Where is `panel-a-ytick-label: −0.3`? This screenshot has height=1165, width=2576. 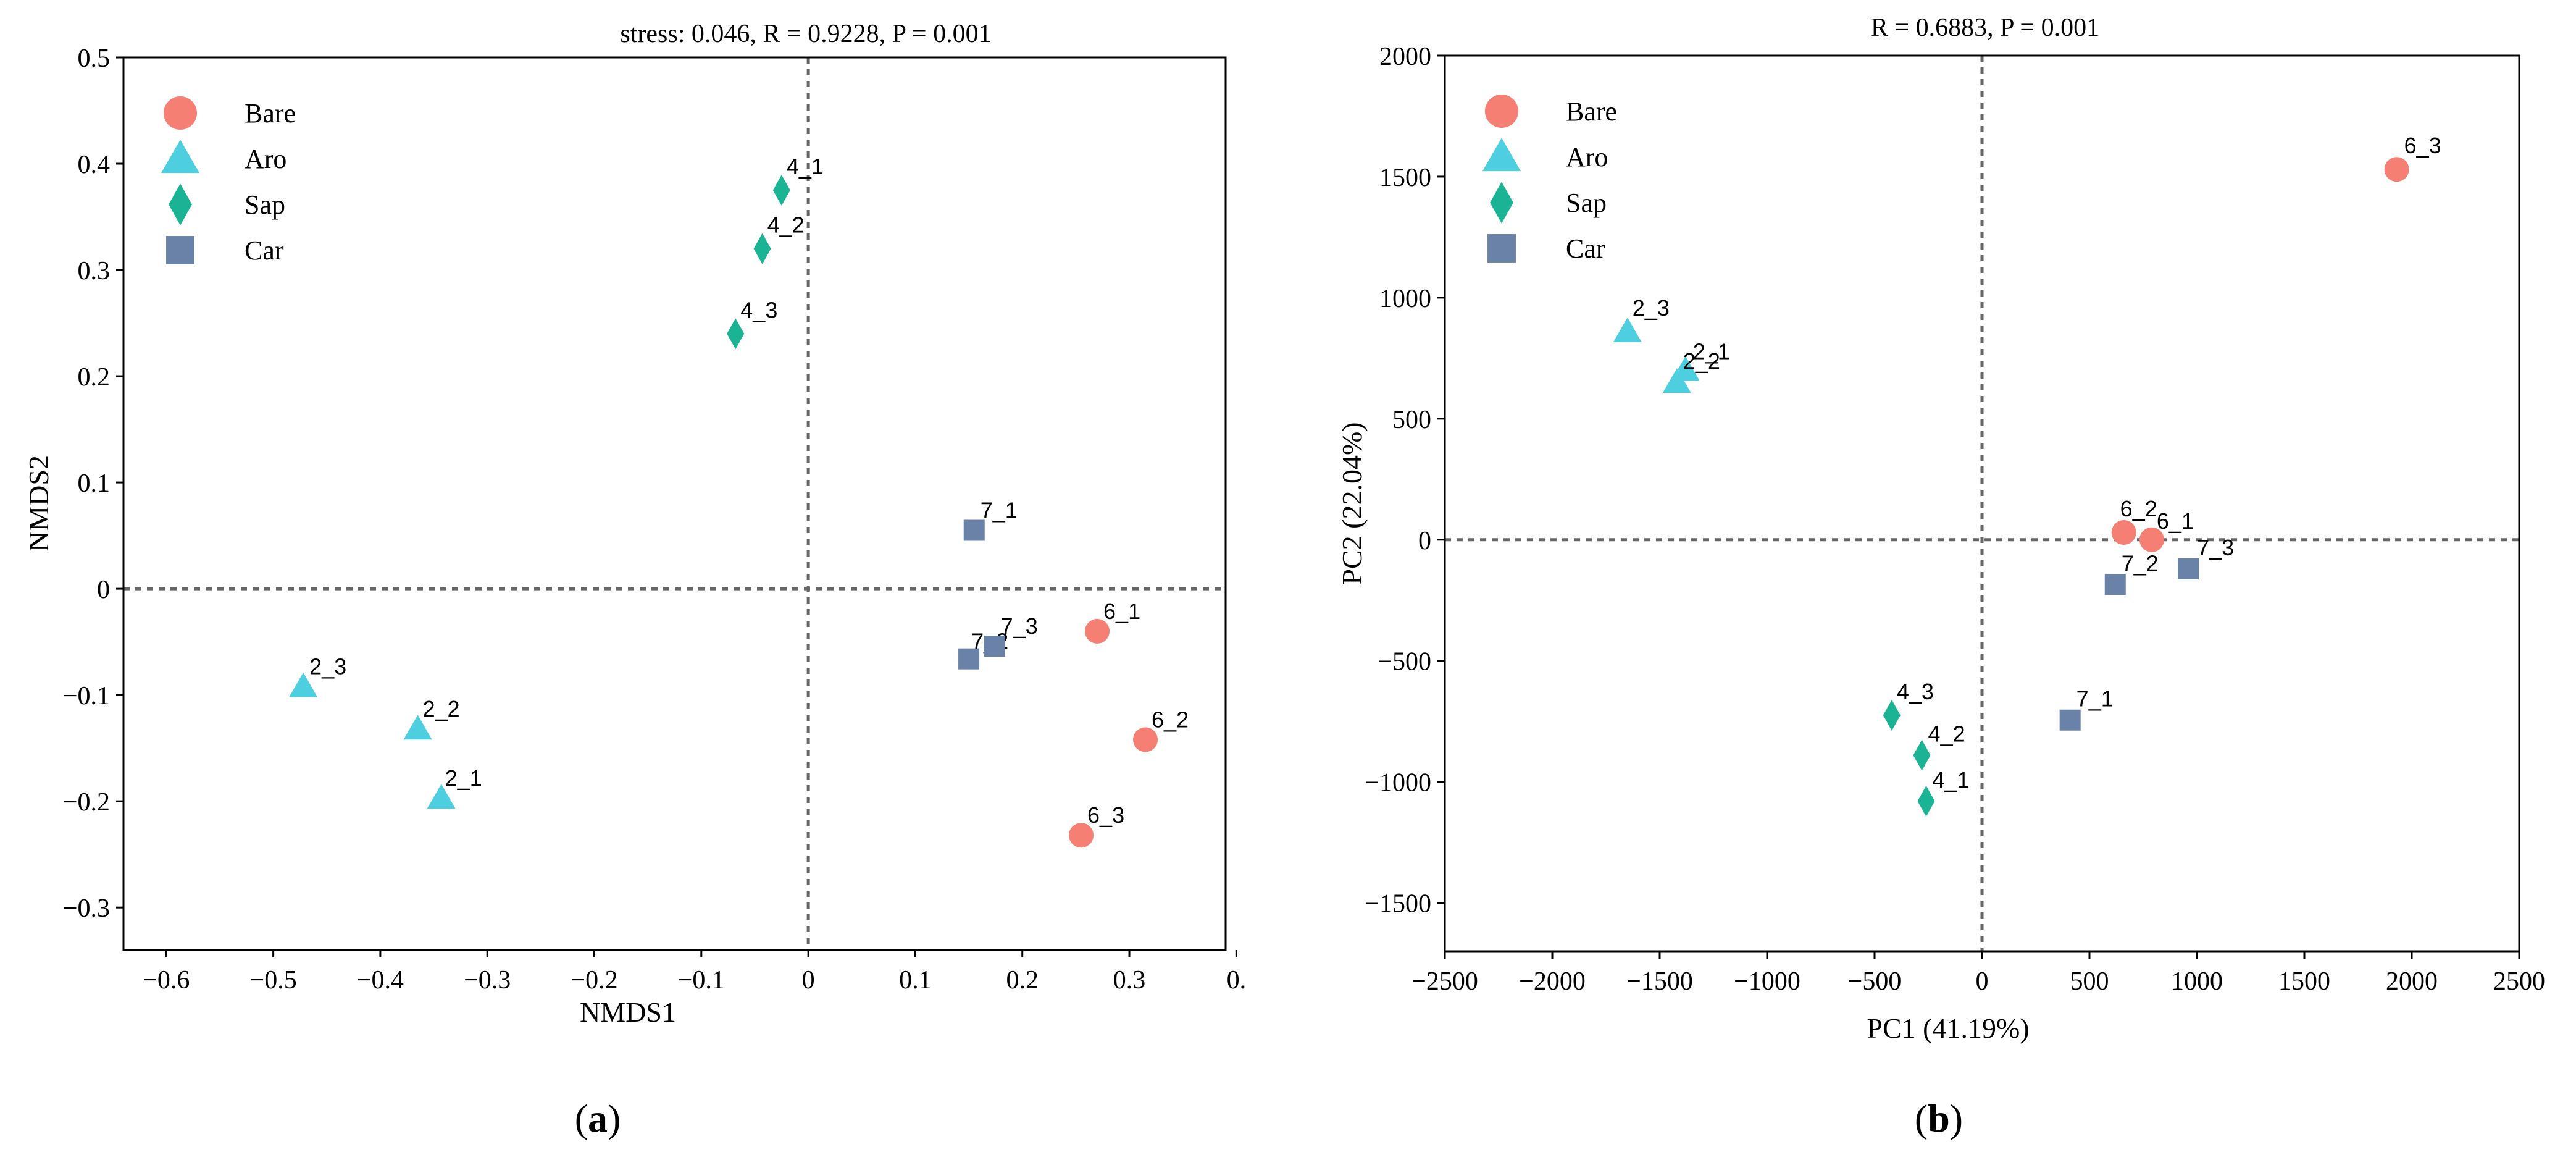
panel-a-ytick-label: −0.3 is located at coordinates (87, 908).